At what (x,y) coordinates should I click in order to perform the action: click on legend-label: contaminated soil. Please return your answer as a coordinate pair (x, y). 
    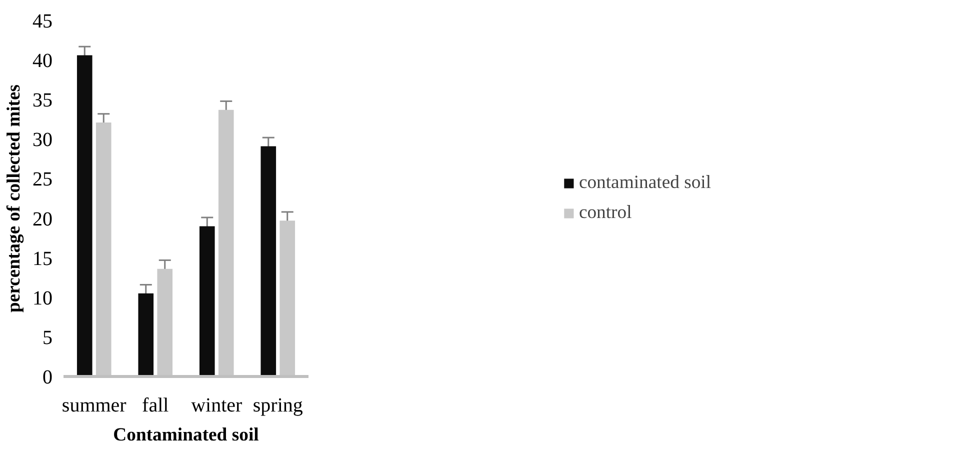
    Looking at the image, I should click on (645, 183).